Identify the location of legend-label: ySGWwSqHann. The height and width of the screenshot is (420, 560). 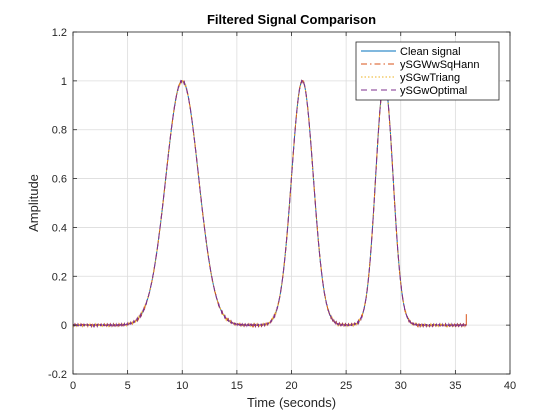
(439, 65).